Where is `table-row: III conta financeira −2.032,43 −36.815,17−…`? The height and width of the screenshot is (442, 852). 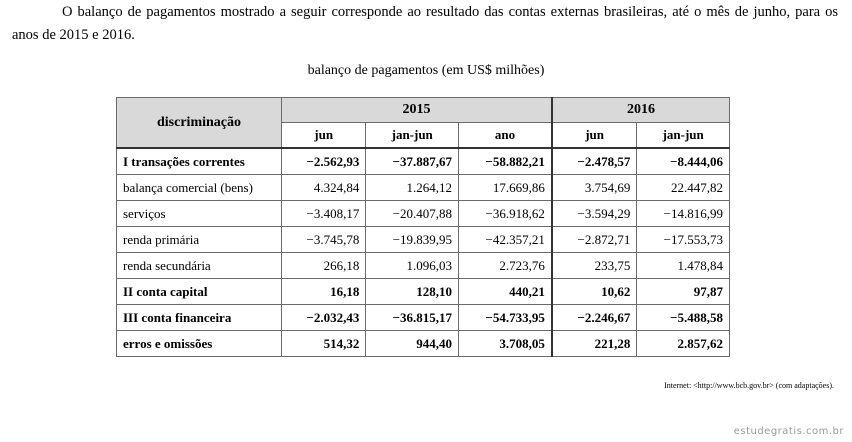 table-row: III conta financeira −2.032,43 −36.815,17−… is located at coordinates (423, 317).